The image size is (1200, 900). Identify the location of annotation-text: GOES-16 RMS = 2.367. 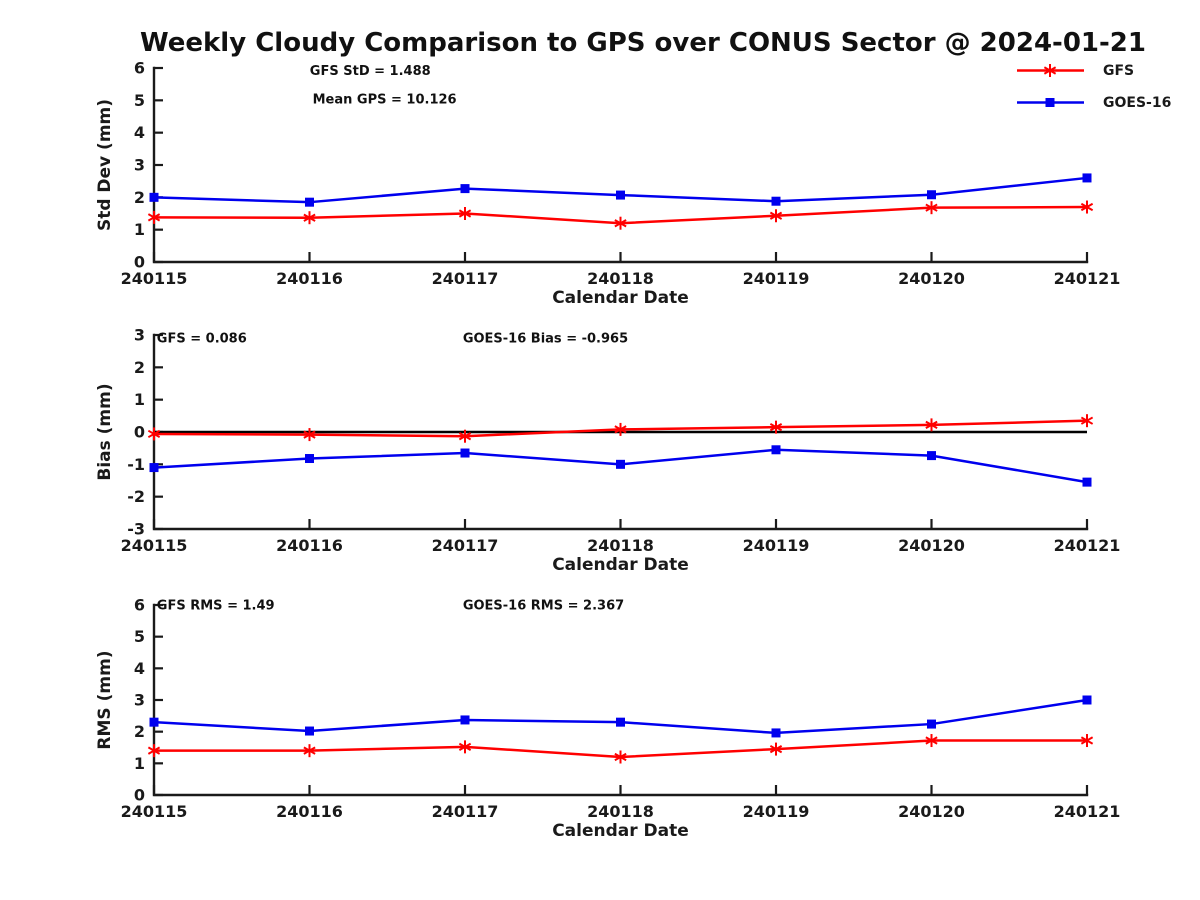
(543, 606).